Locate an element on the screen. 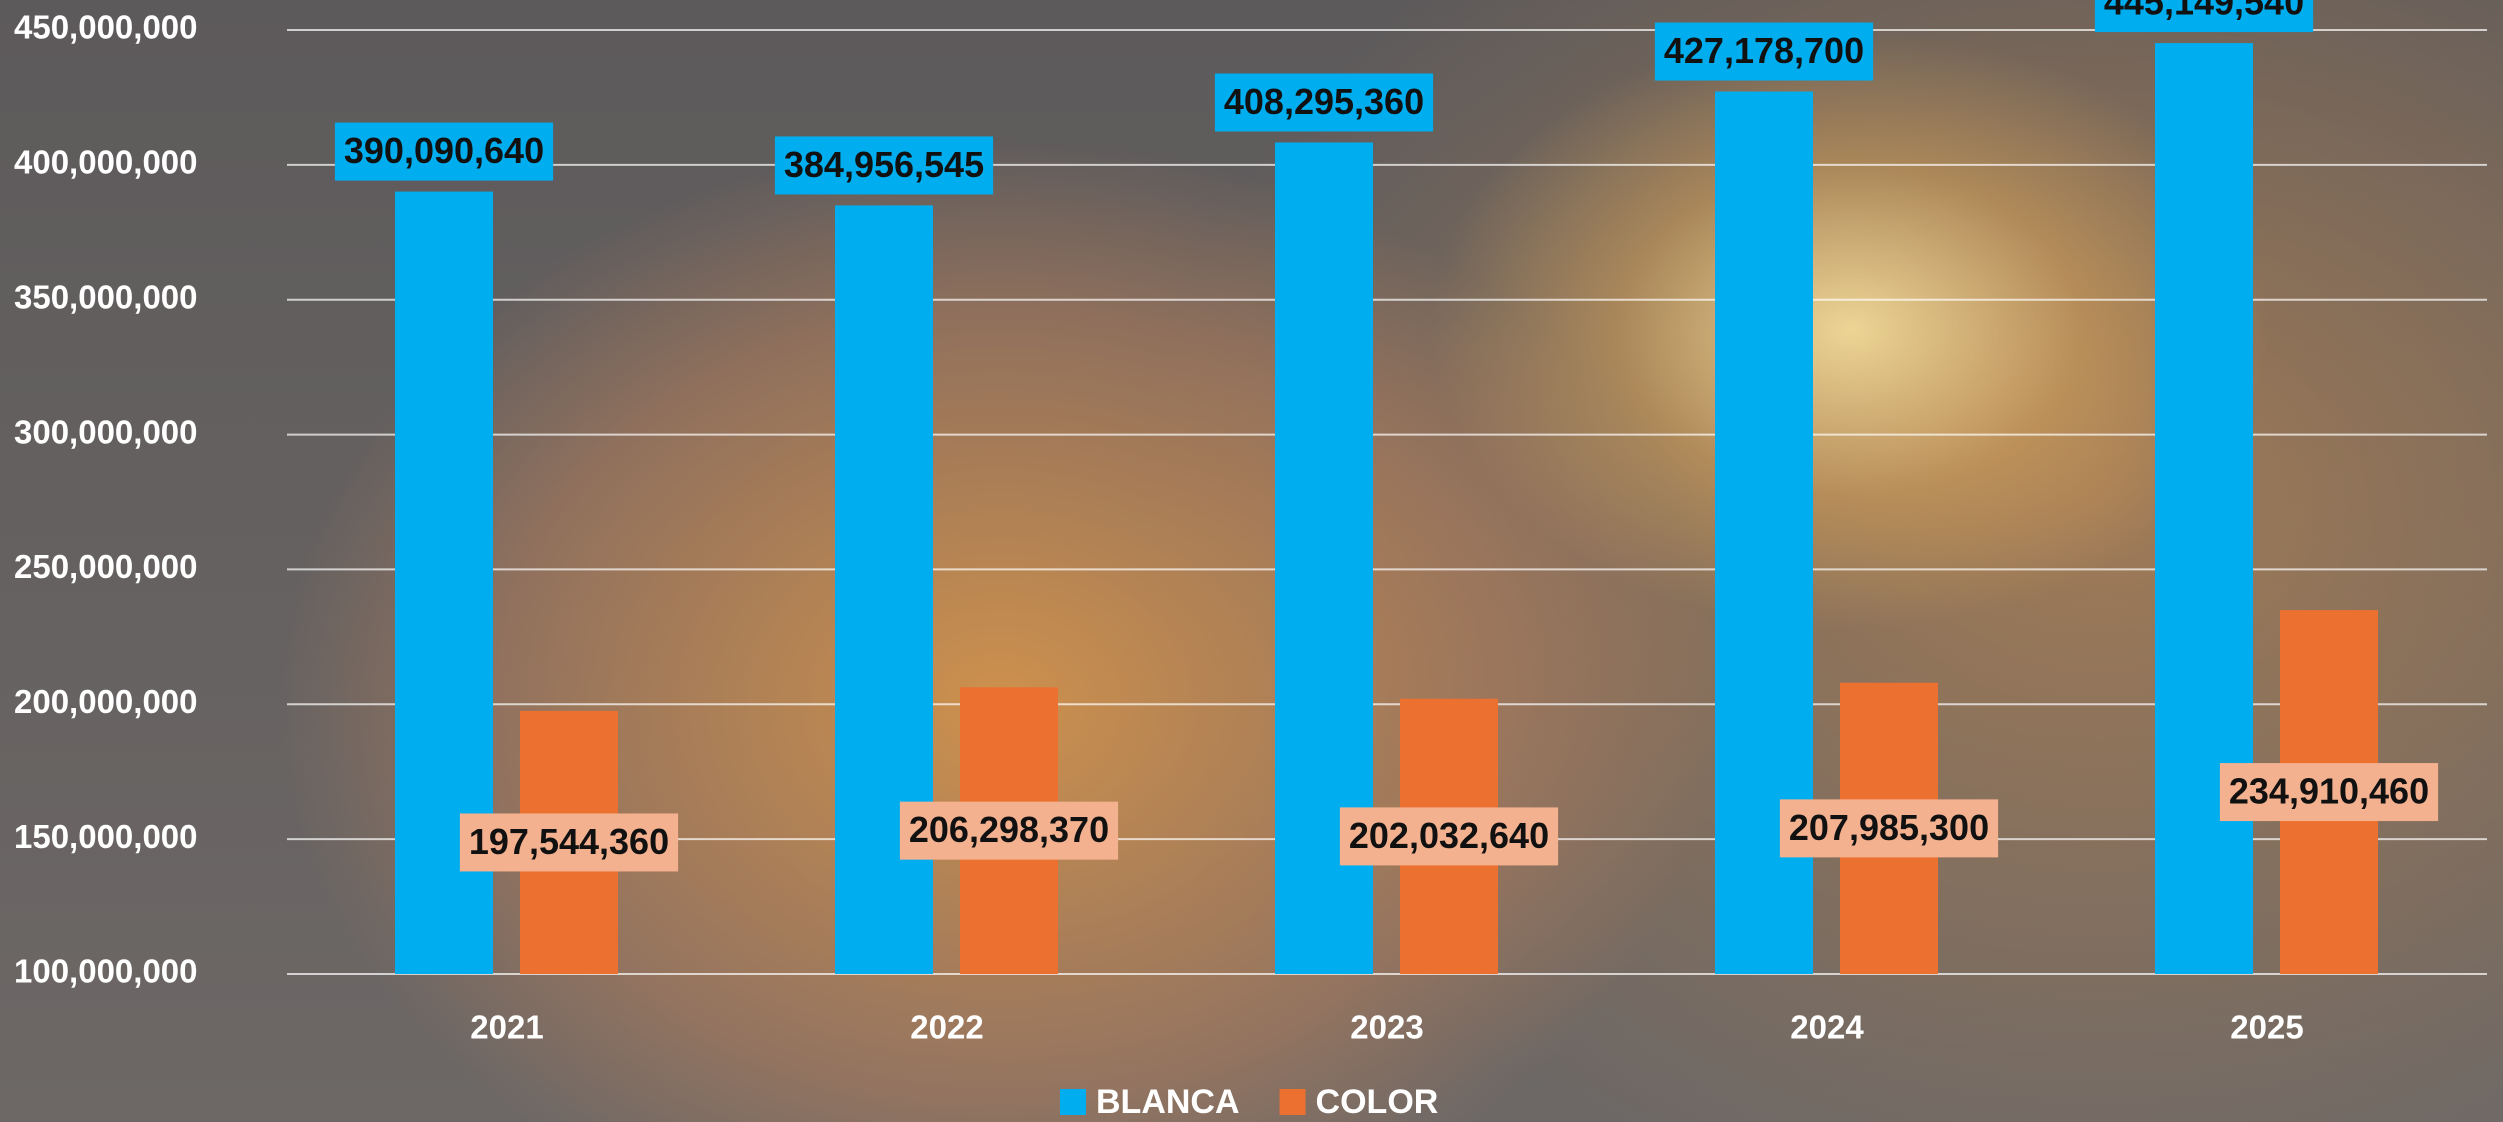  data-label-text: 197,544,360 is located at coordinates (569, 841).